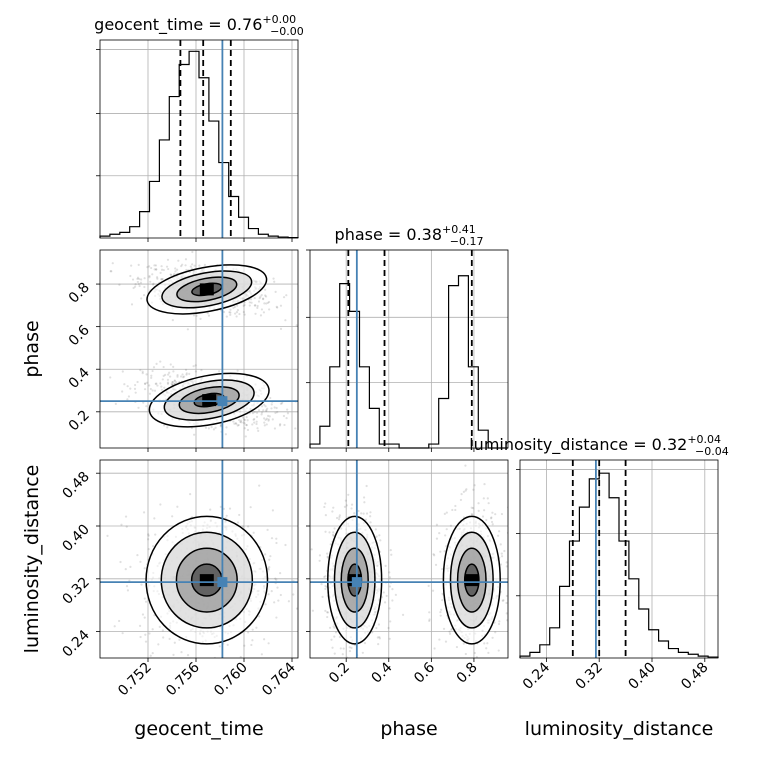 Image resolution: width=760 pixels, height=760 pixels. I want to click on title-main: phase = 0.38, so click(388, 234).